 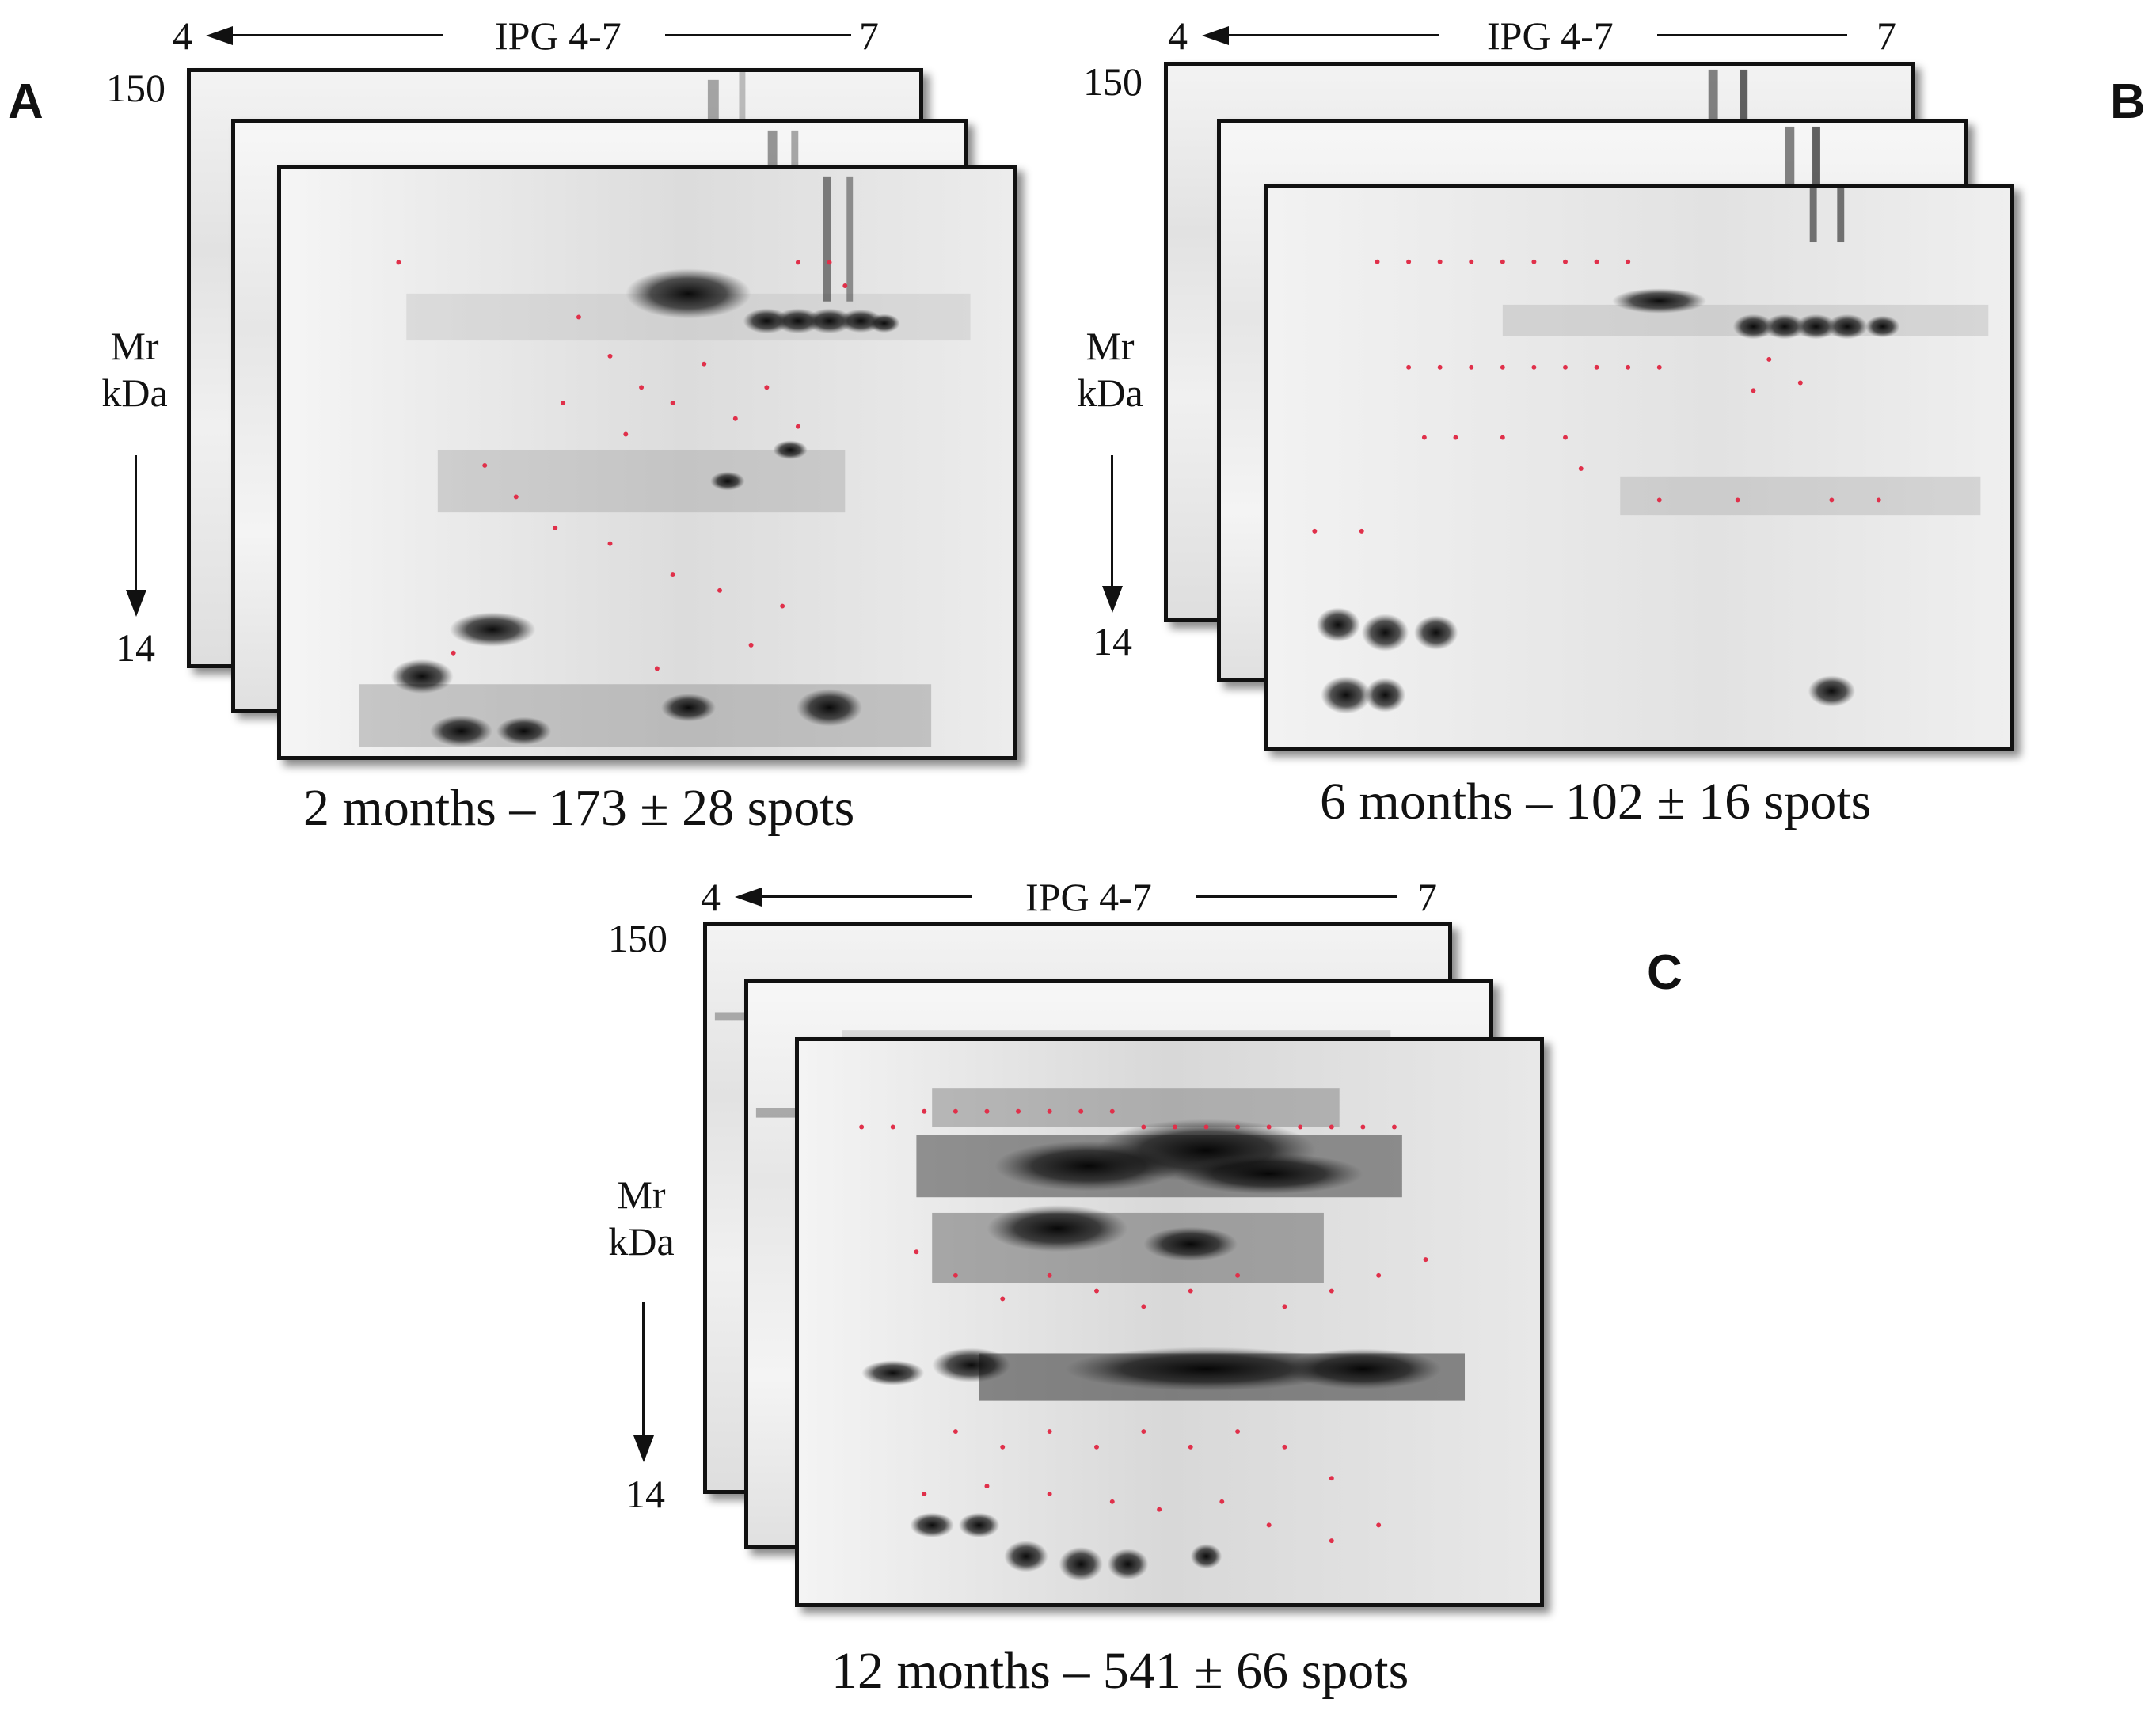 What do you see at coordinates (758, 35) in the screenshot?
I see `ph-axis-line-a-right` at bounding box center [758, 35].